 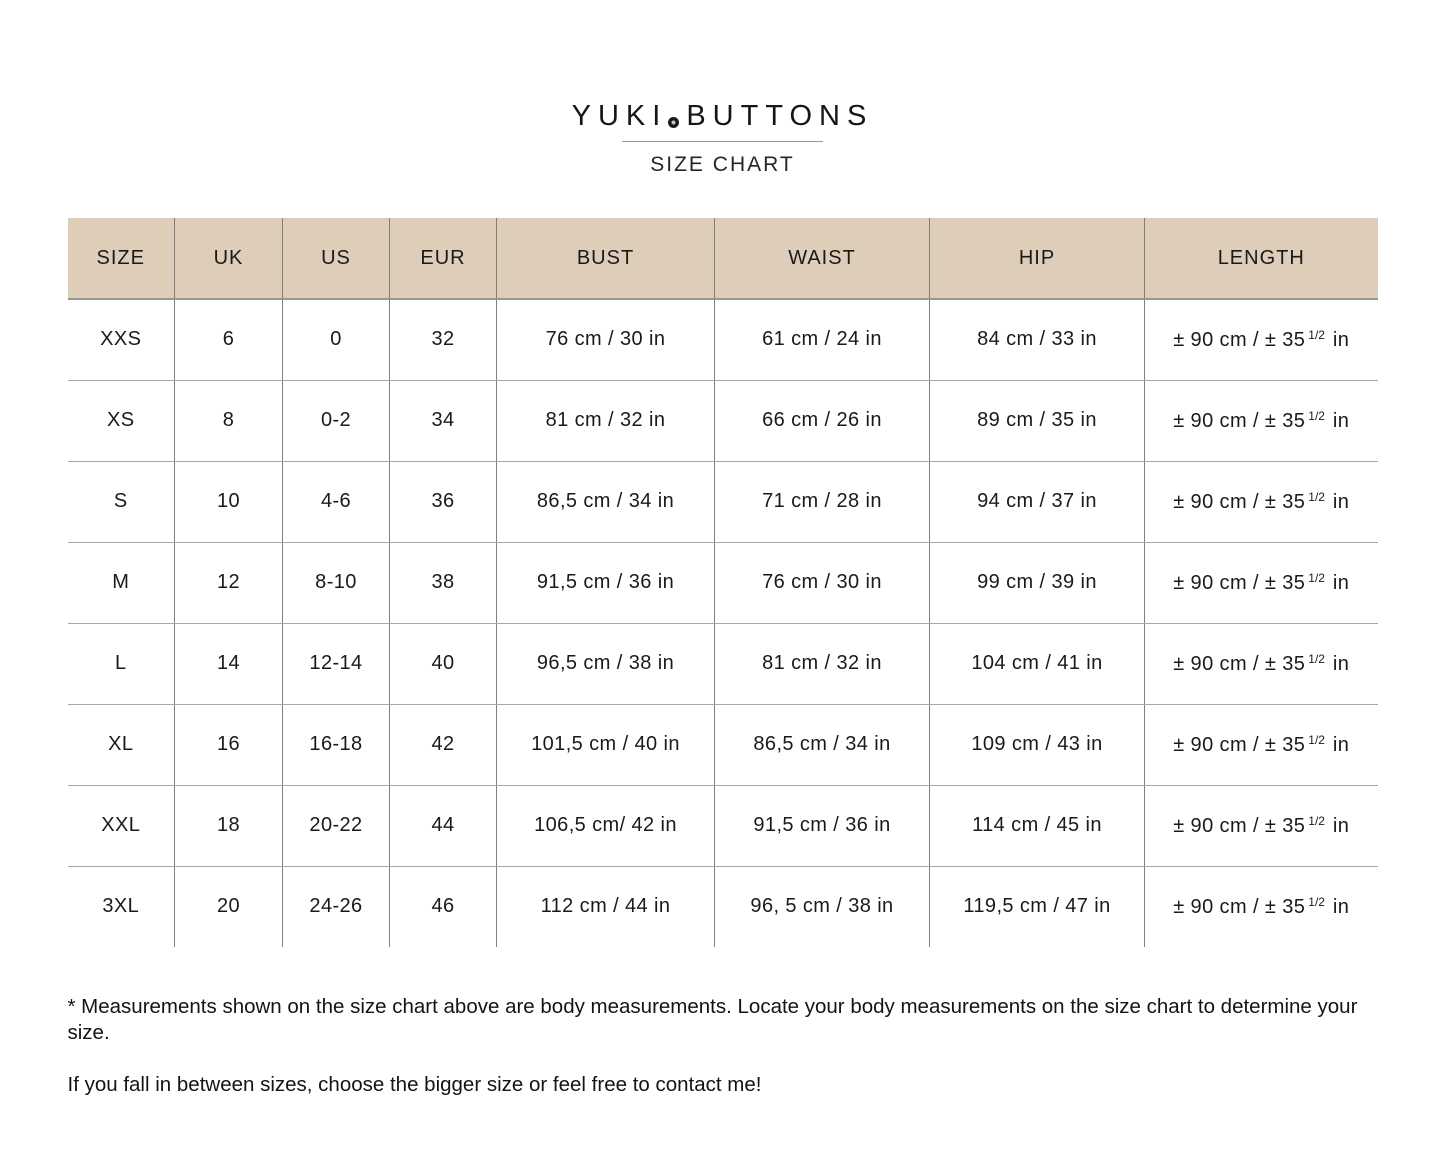 I want to click on cell-waist: 86,5 cm / 34 in, so click(x=822, y=745).